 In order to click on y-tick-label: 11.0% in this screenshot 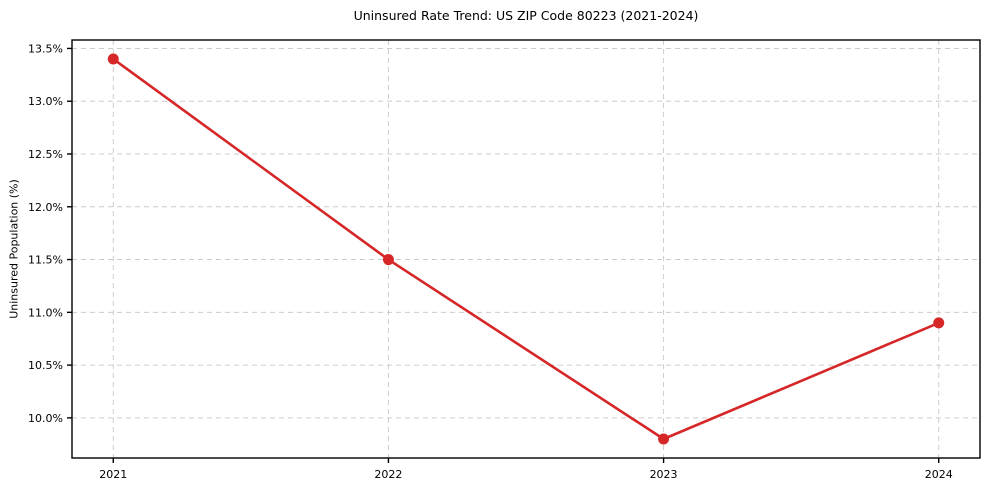, I will do `click(45, 312)`.